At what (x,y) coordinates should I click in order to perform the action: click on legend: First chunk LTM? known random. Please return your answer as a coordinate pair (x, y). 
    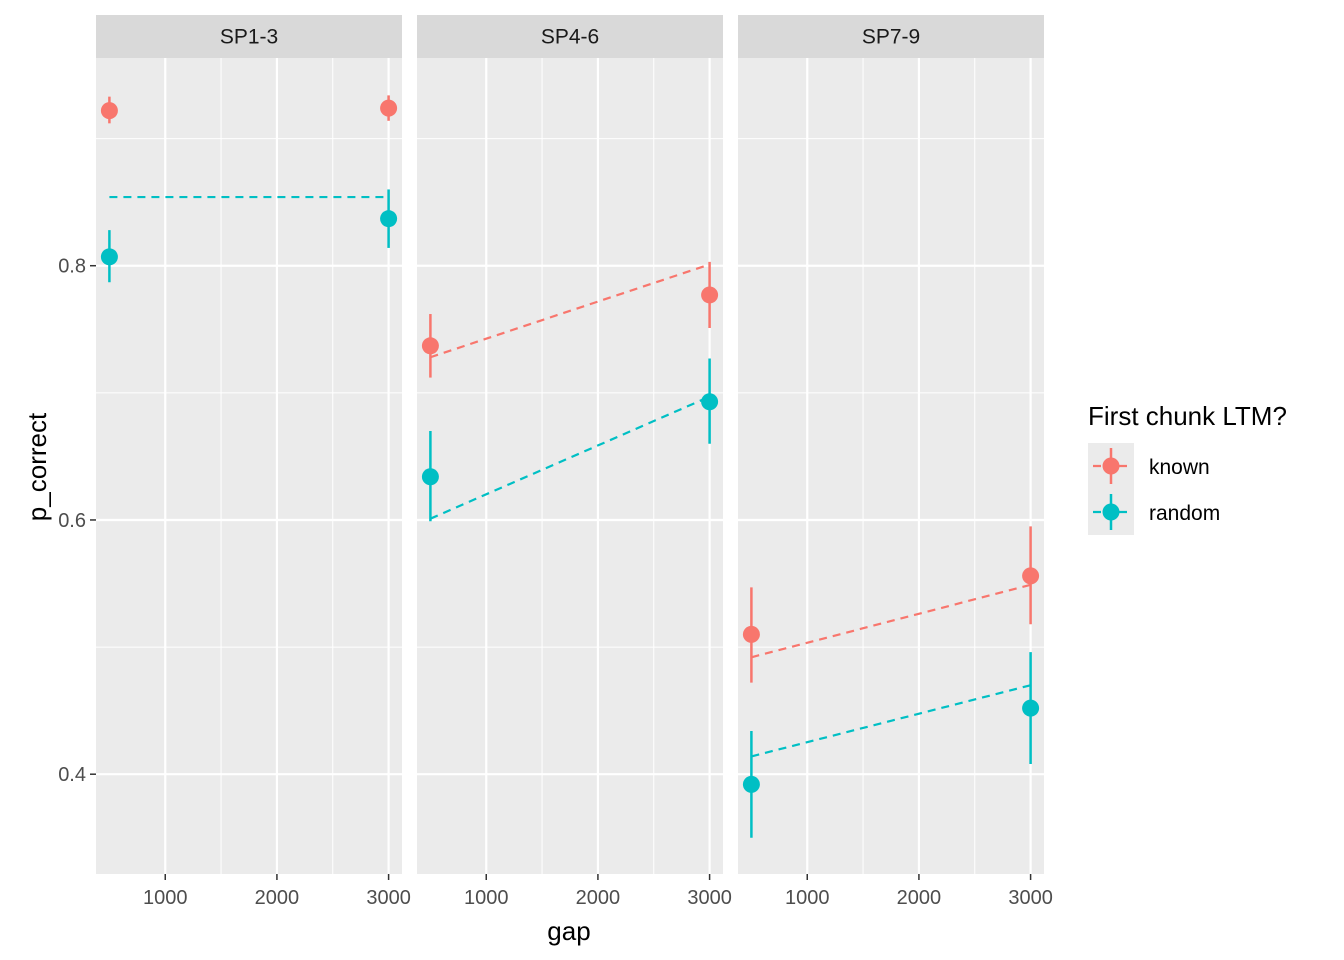
    Looking at the image, I should click on (1187, 468).